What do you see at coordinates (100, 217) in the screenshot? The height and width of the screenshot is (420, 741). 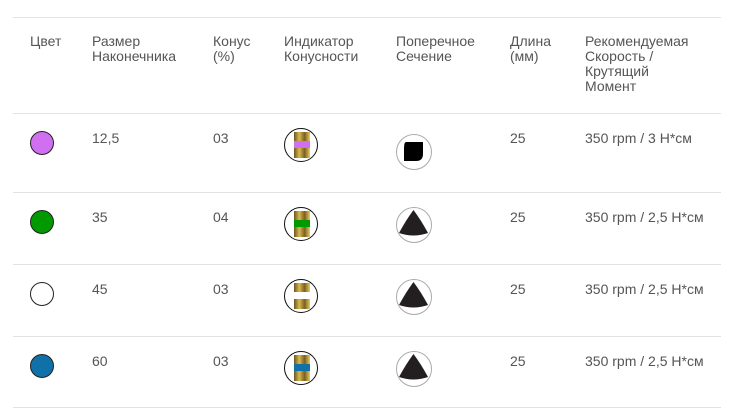 I see `tip-size: 35` at bounding box center [100, 217].